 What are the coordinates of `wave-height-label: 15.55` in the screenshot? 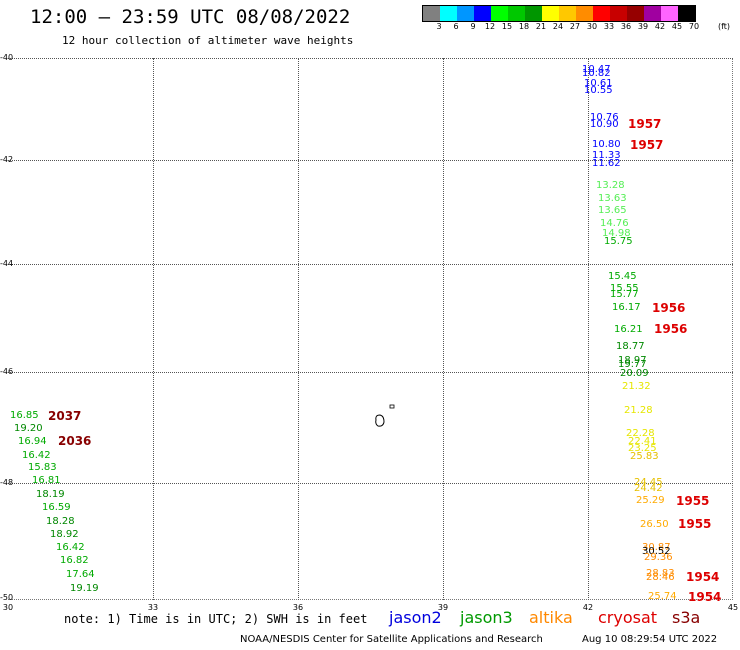 It's located at (624, 288).